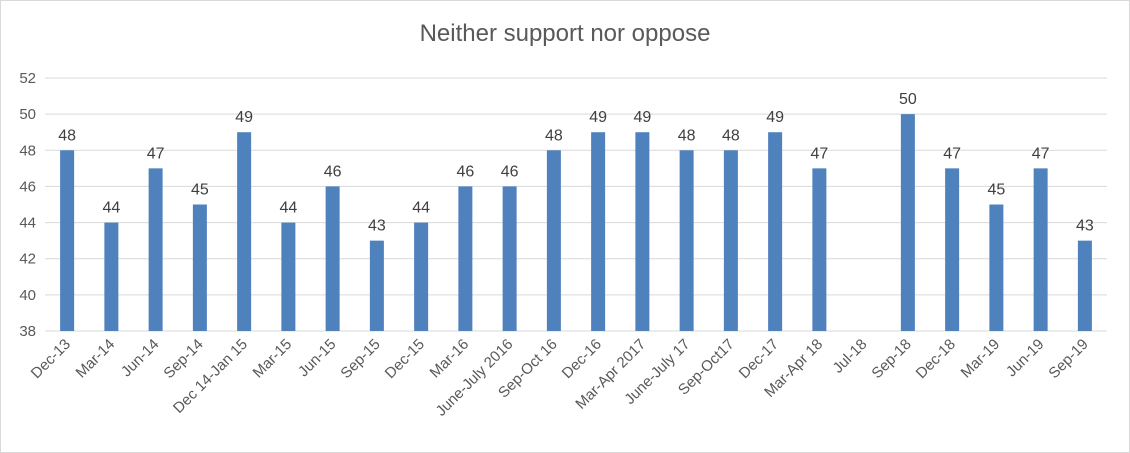  What do you see at coordinates (27, 186) in the screenshot?
I see `y-tick-label: 46` at bounding box center [27, 186].